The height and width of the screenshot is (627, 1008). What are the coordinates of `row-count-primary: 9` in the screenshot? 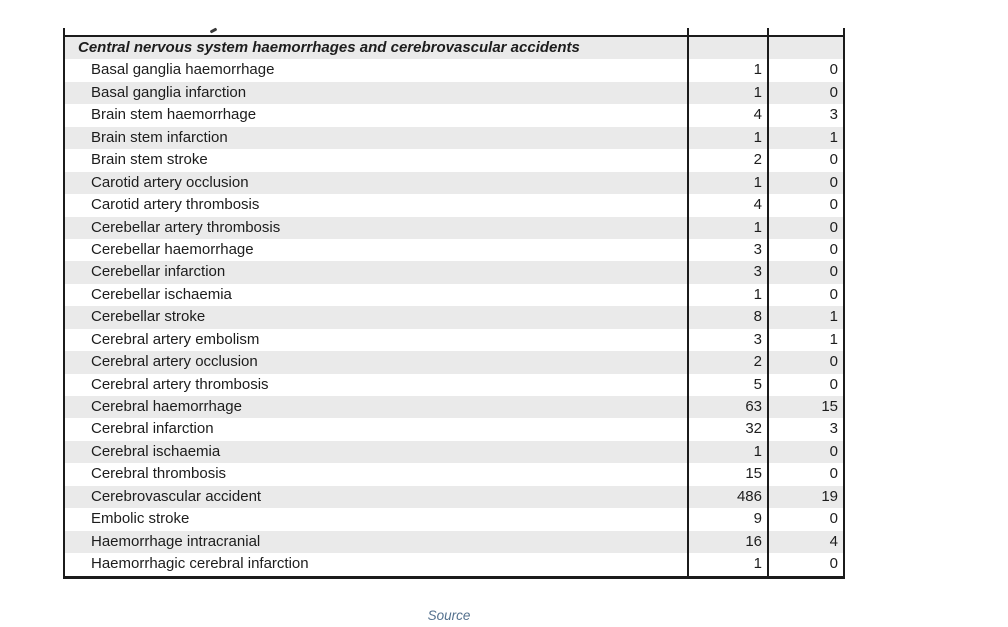 It's located at (727, 519).